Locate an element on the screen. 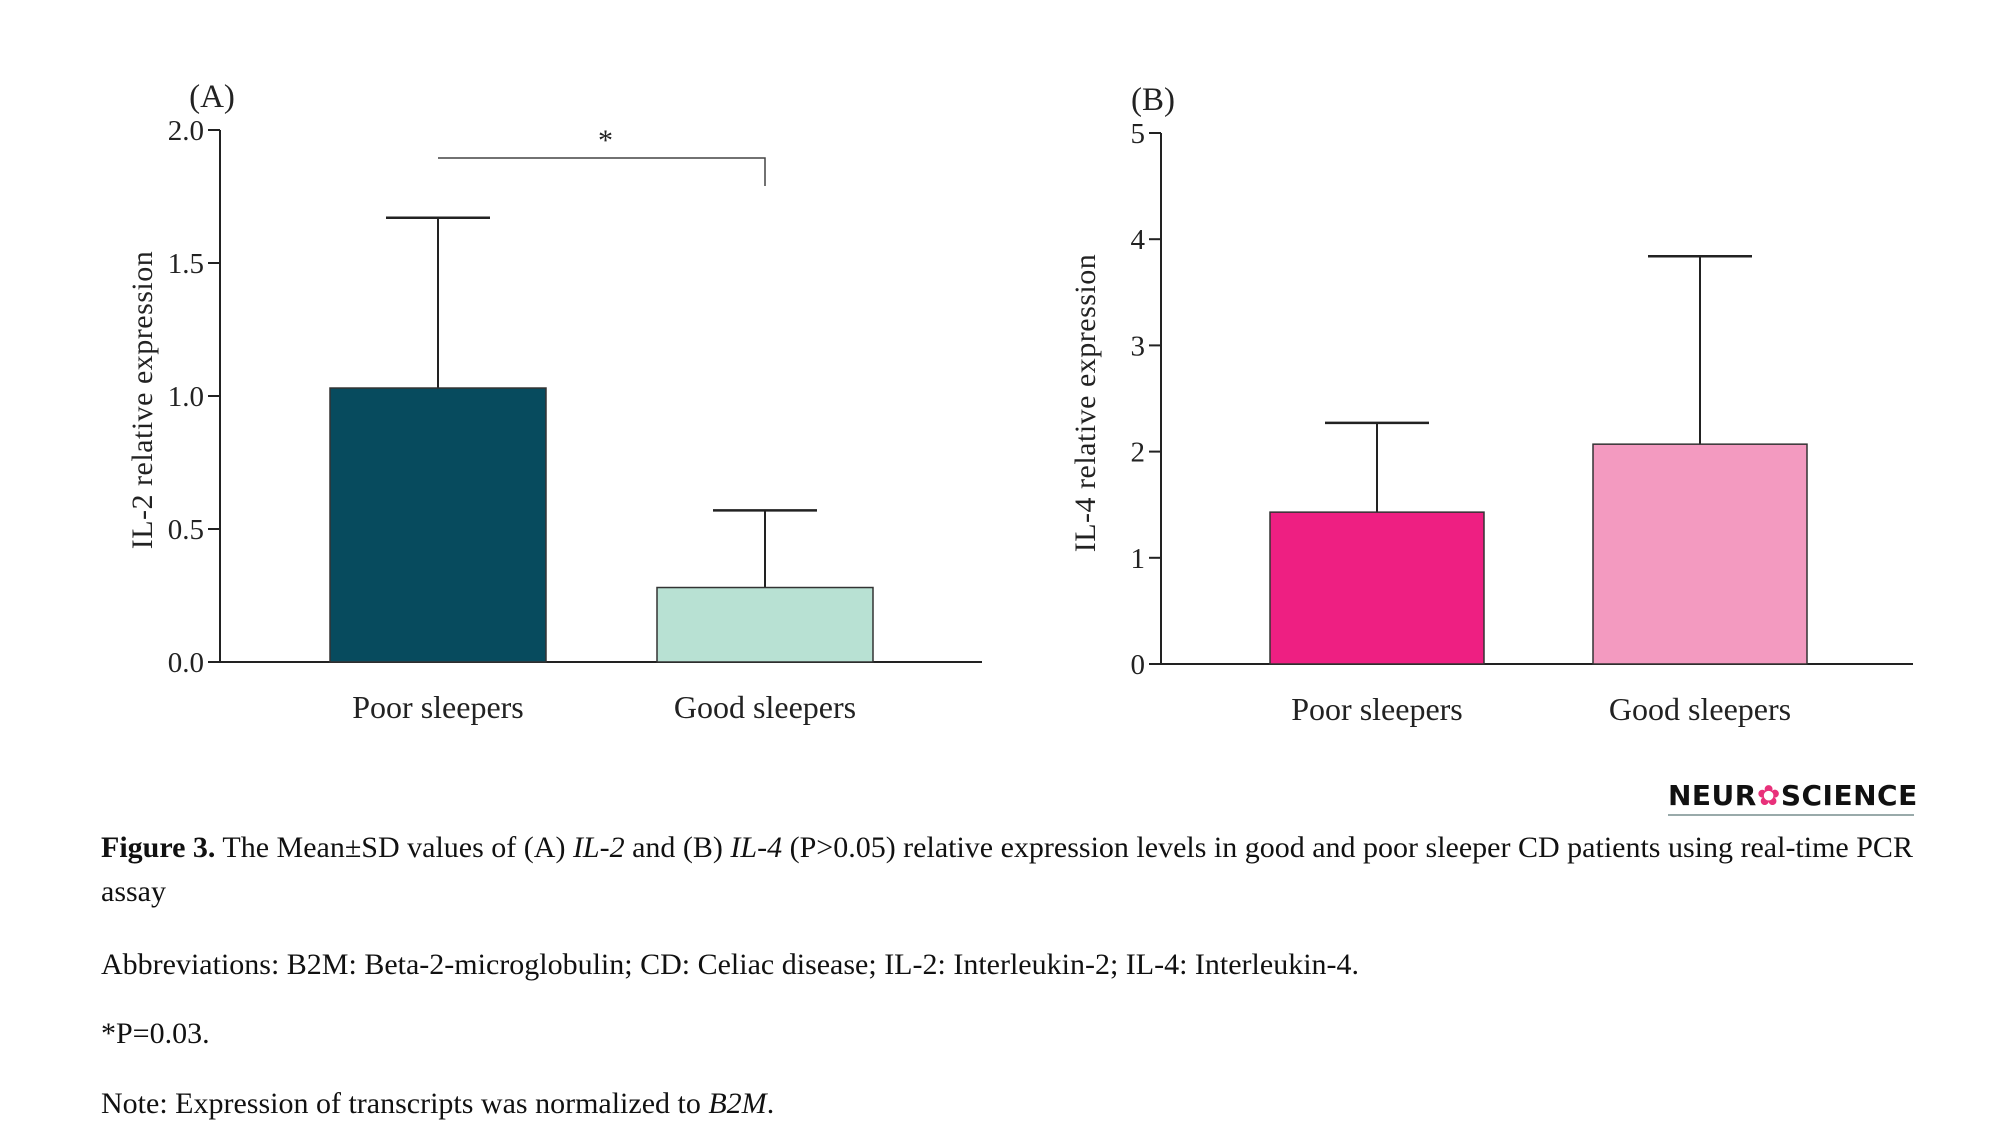 The image size is (2000, 1141). y-tick-label: 1.0 is located at coordinates (186, 397).